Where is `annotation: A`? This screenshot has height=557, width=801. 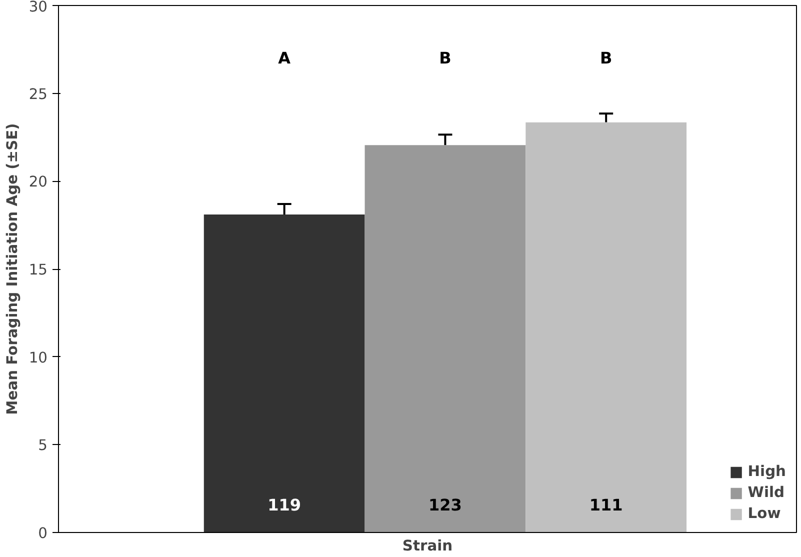 annotation: A is located at coordinates (285, 58).